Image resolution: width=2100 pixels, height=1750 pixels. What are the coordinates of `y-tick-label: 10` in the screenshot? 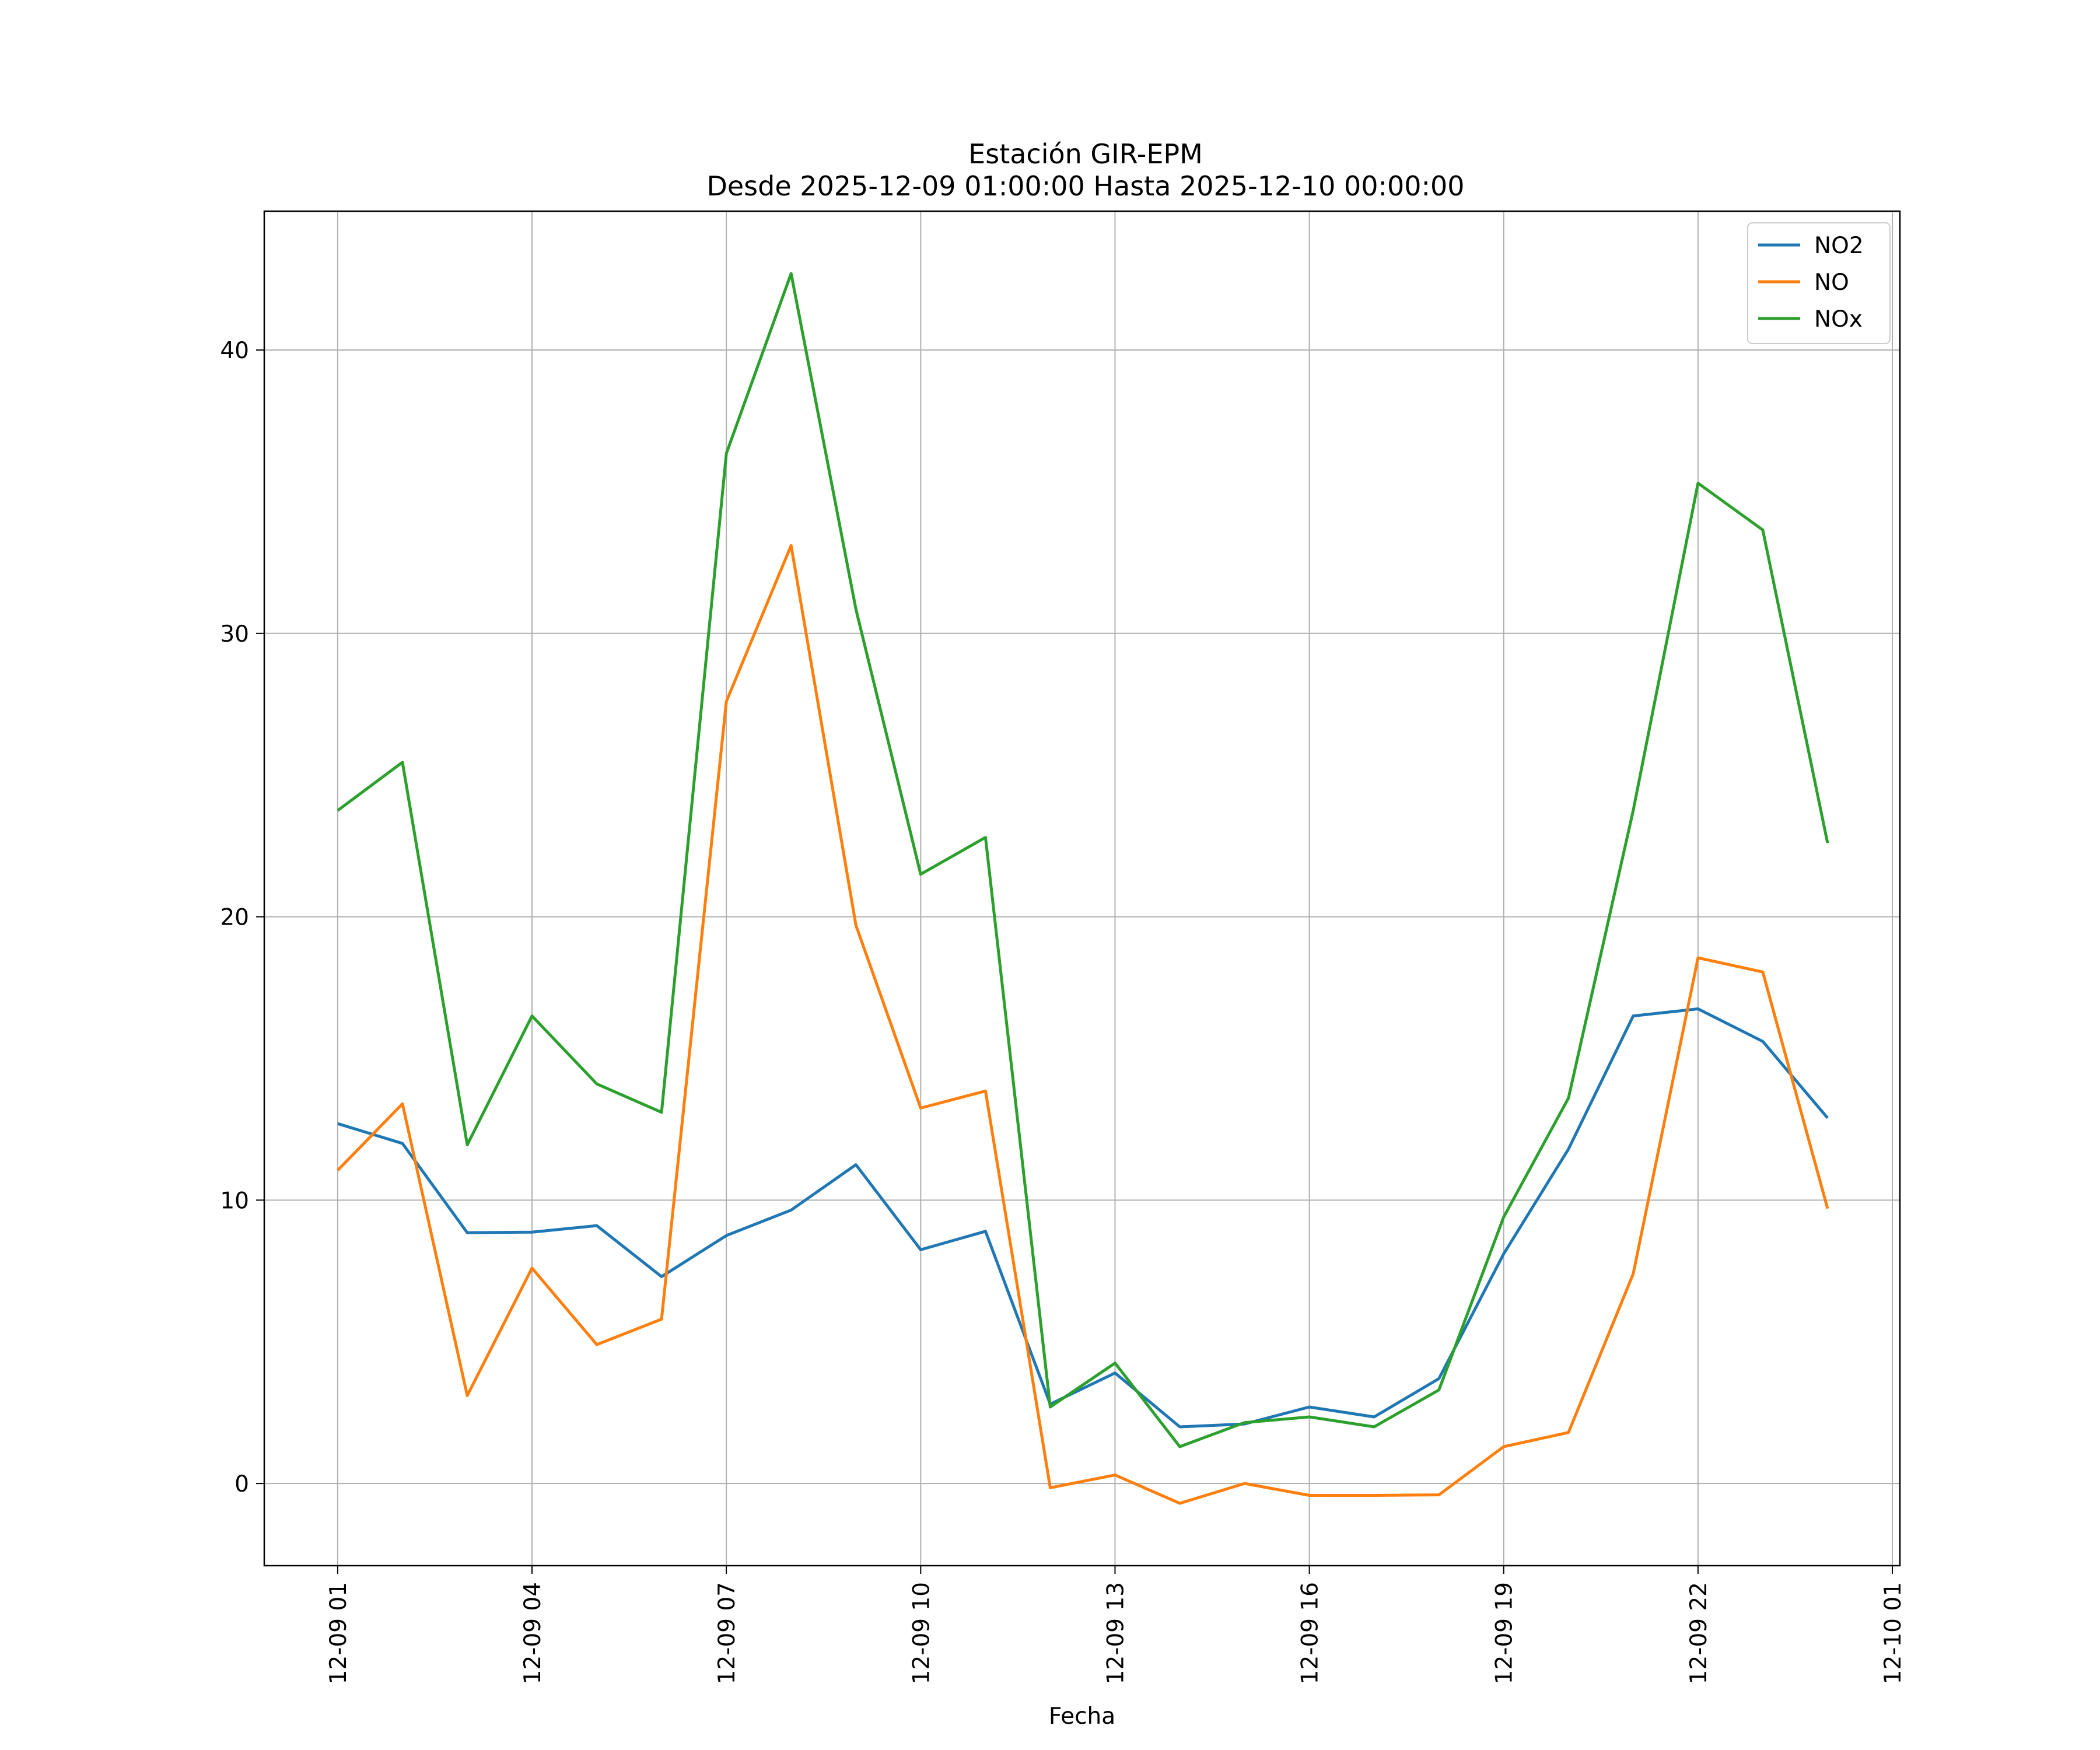 It's located at (235, 1201).